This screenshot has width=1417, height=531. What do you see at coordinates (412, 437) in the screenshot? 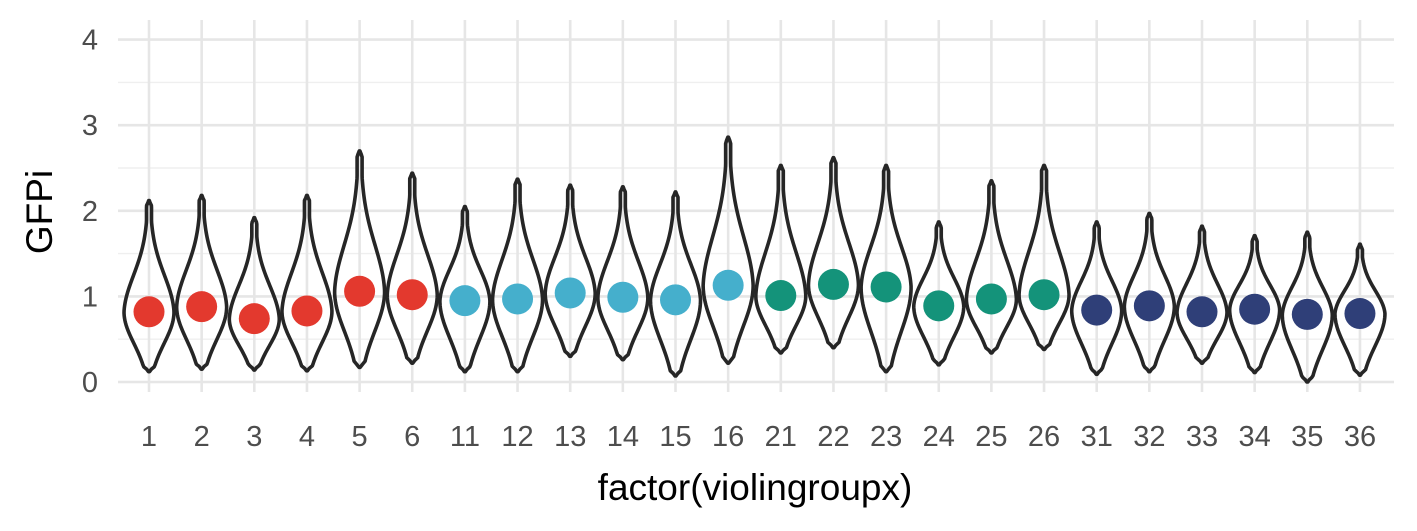
I see `x-tick-label: 6` at bounding box center [412, 437].